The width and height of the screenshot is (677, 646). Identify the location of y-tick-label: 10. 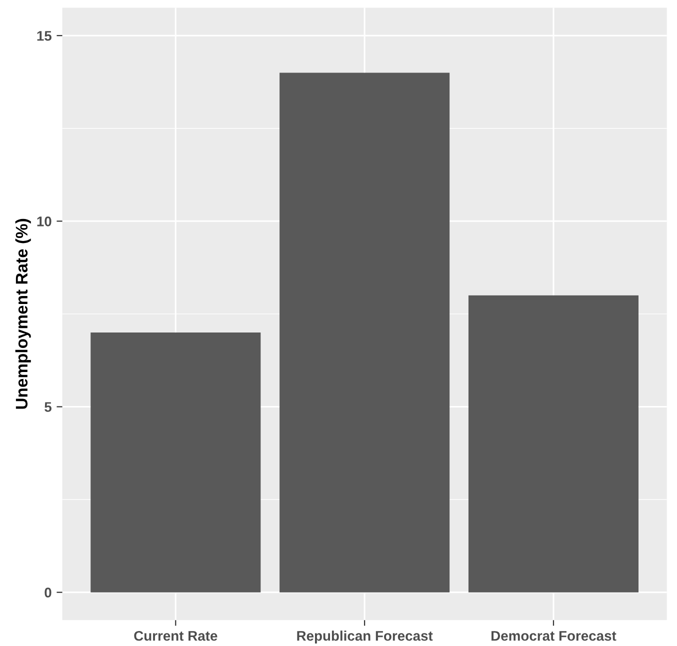
(44, 221).